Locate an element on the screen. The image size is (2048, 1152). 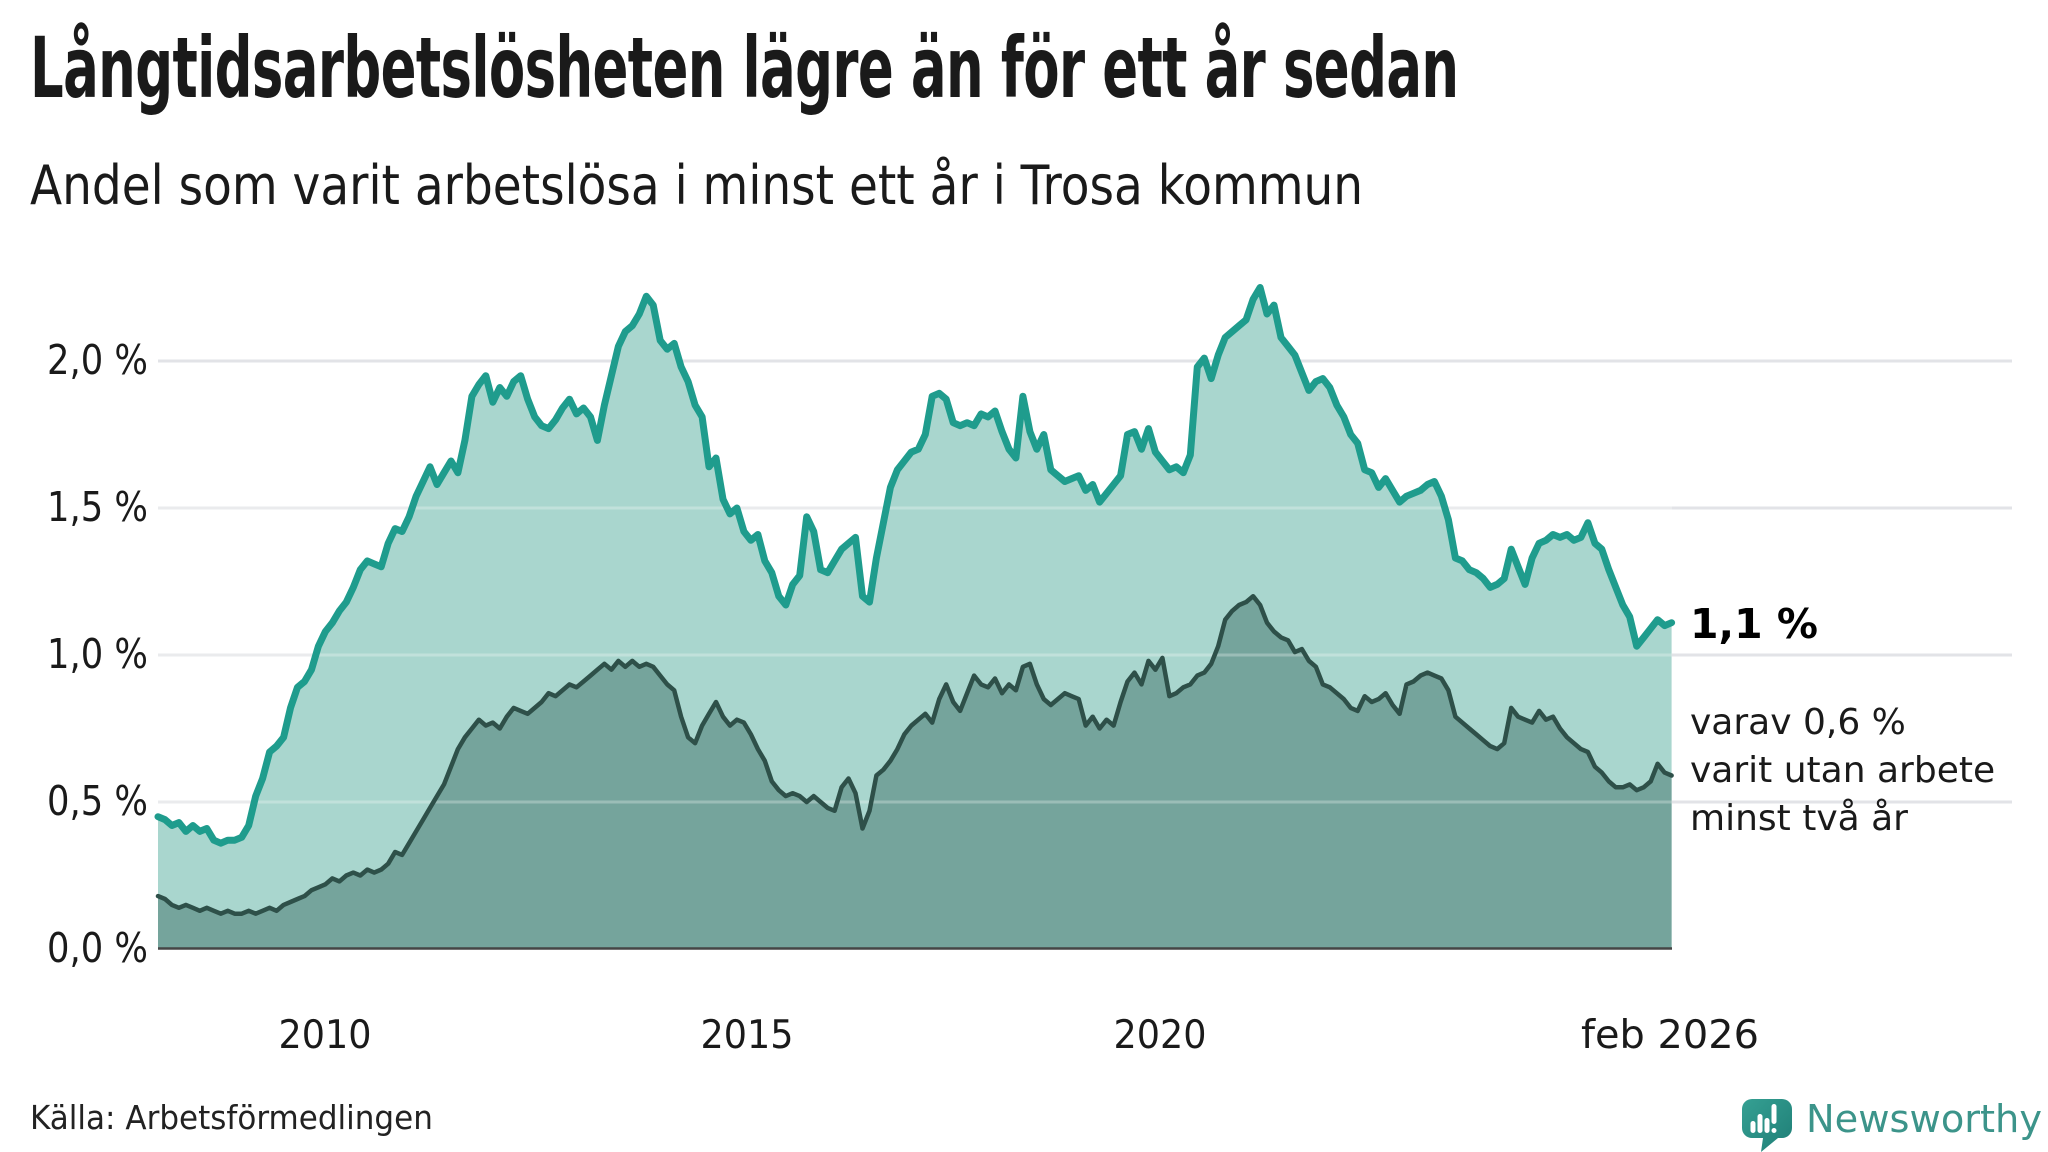
newsworthy-icon-bars is located at coordinates (1763, 1118).